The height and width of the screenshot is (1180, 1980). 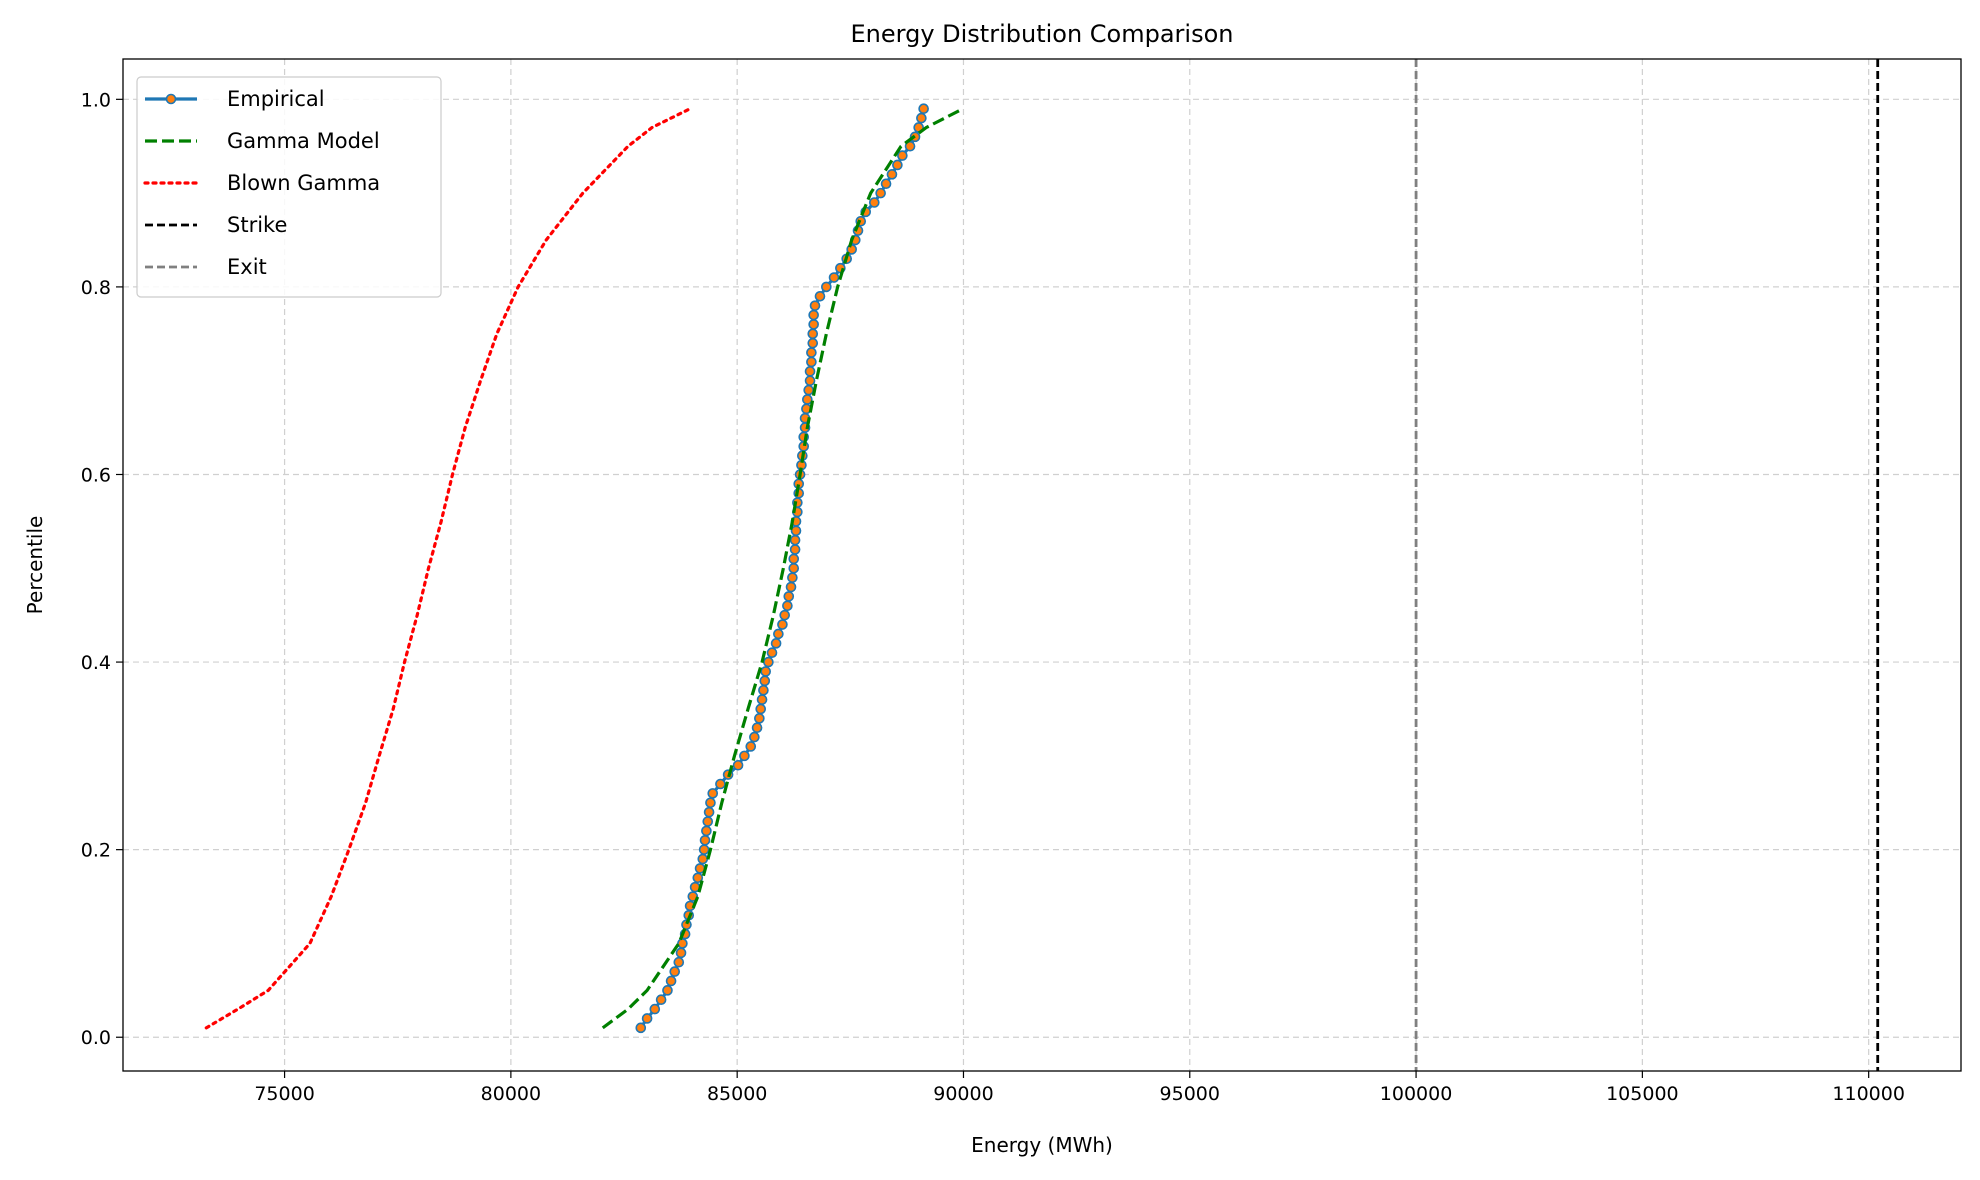 I want to click on x-tick-label: 85000, so click(x=737, y=1094).